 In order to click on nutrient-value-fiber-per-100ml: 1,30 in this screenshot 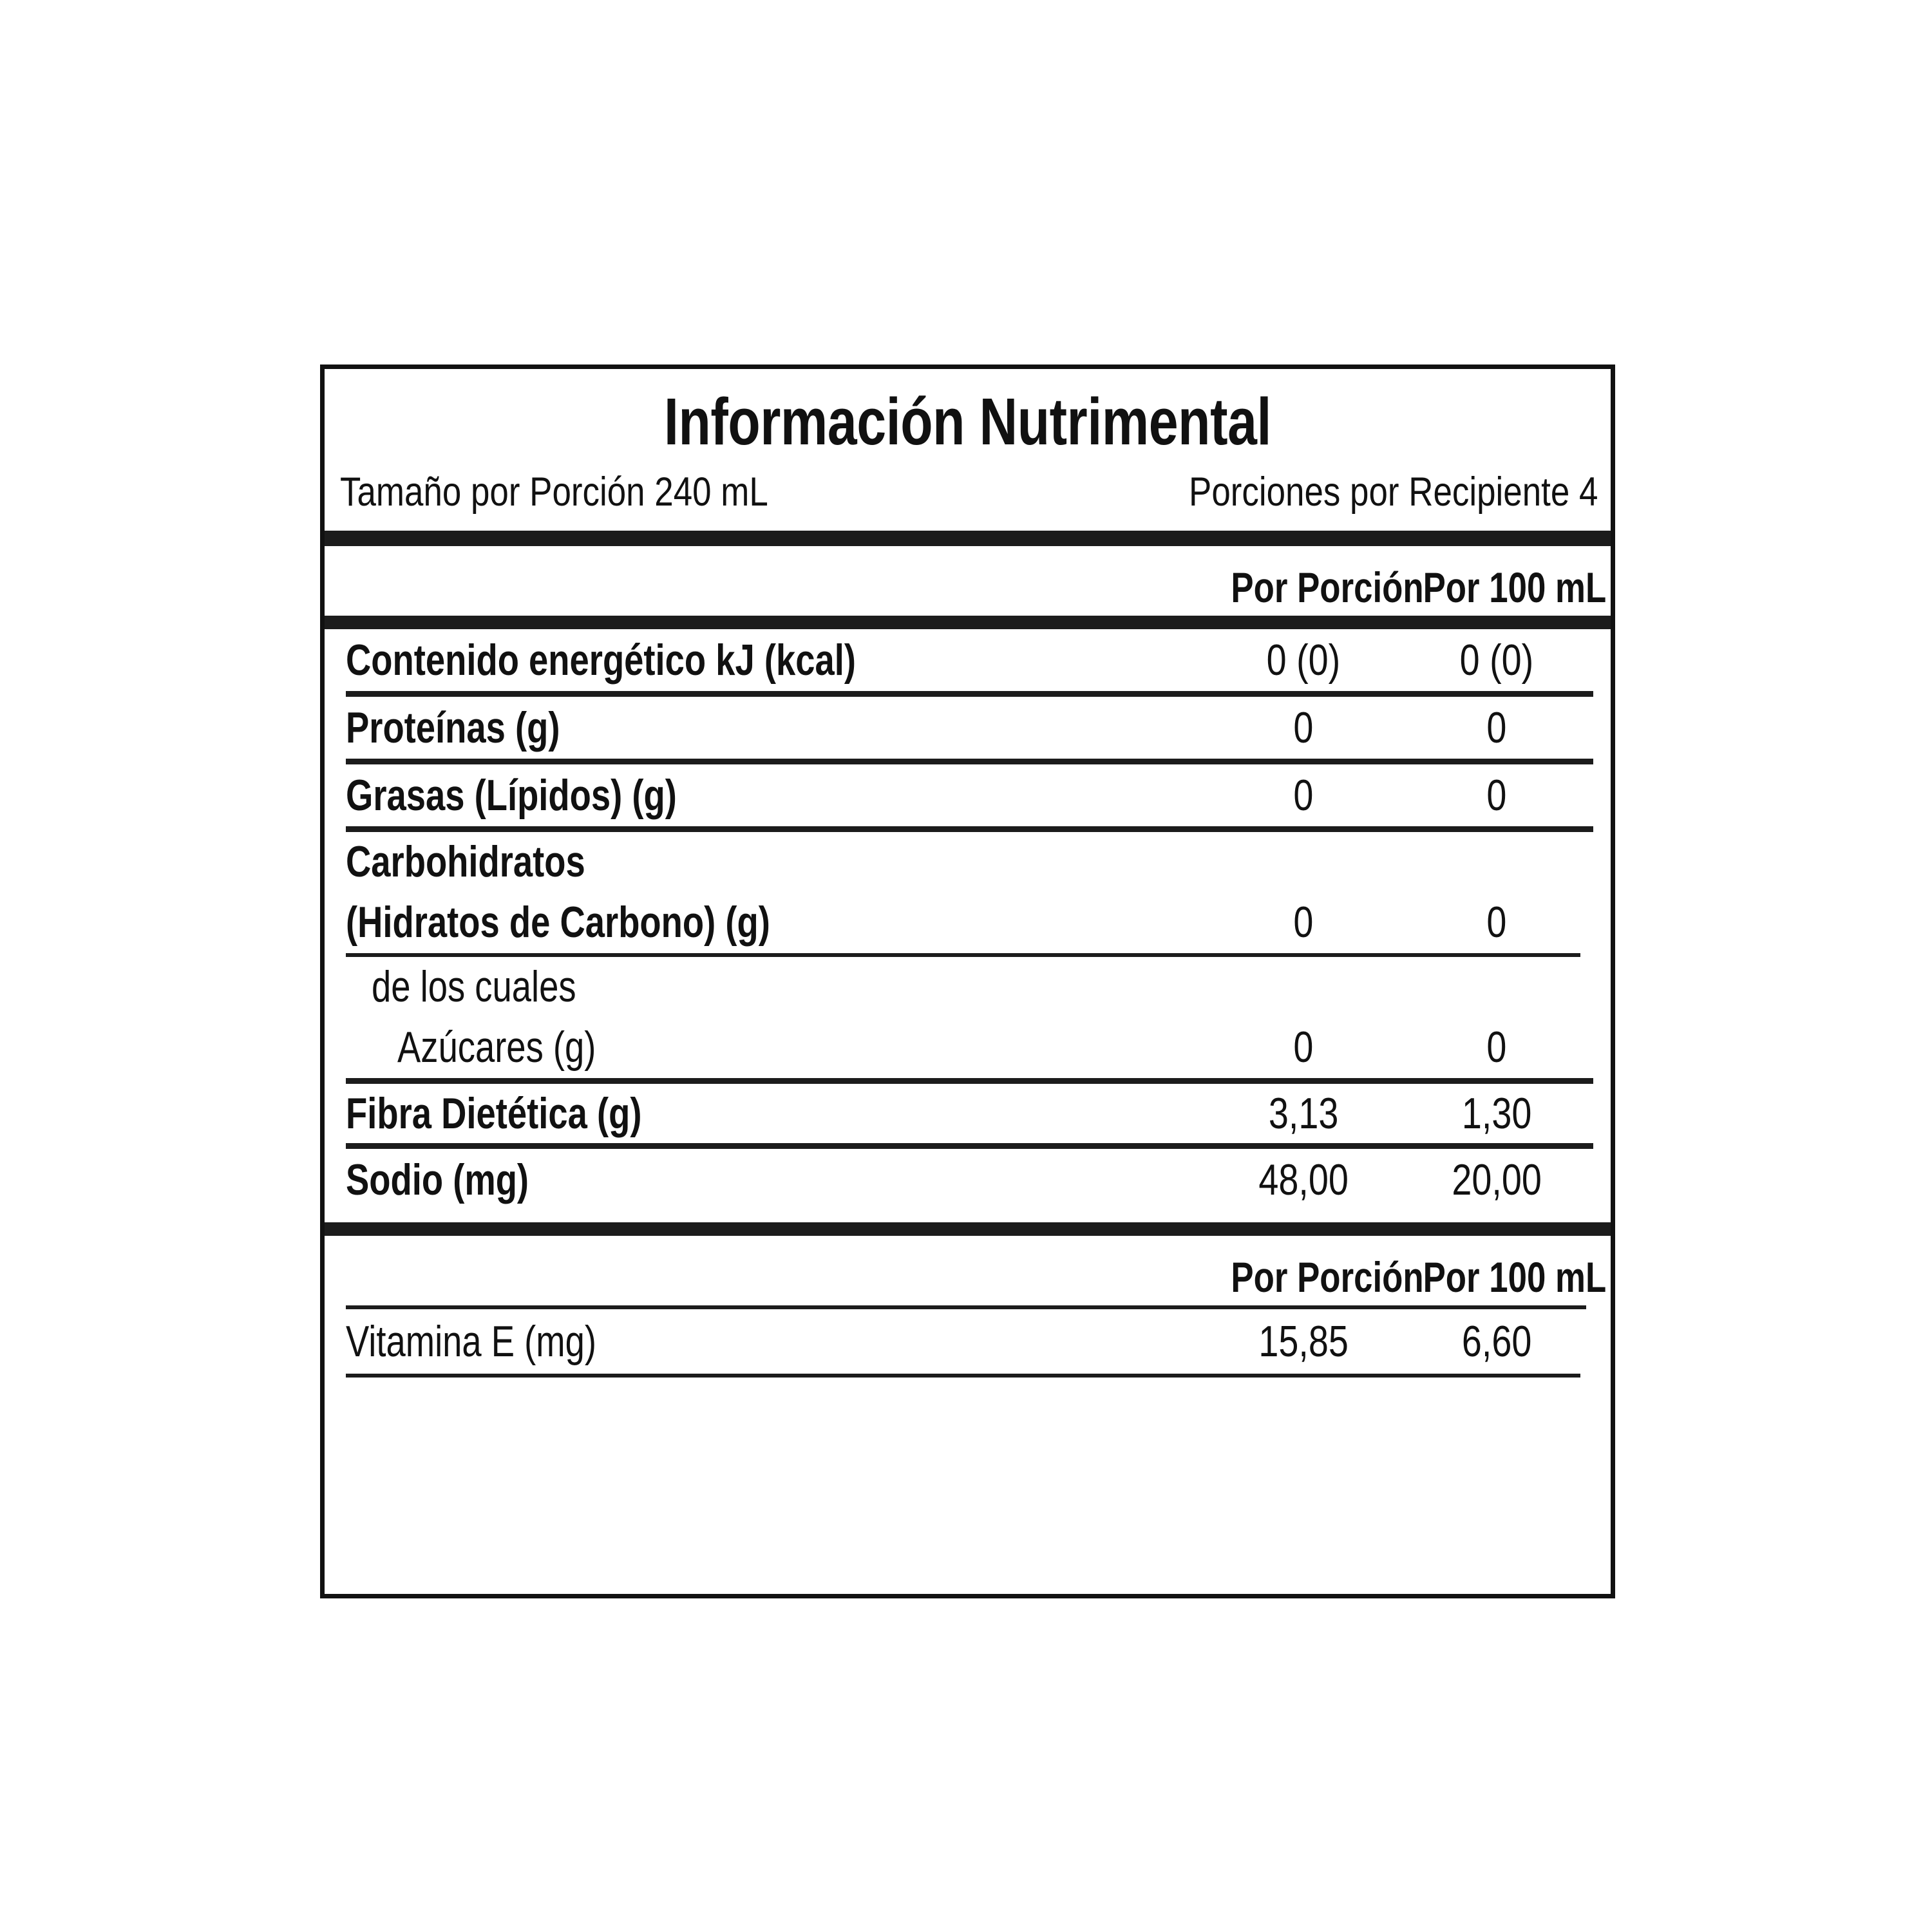, I will do `click(1496, 1113)`.